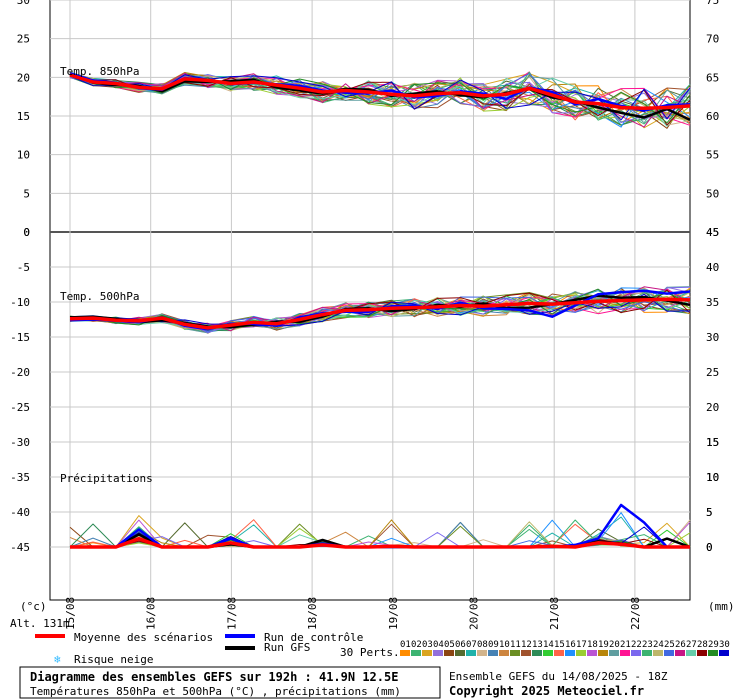 The height and width of the screenshot is (700, 740). What do you see at coordinates (57, 659) in the screenshot?
I see `snowflake-icon: ❄` at bounding box center [57, 659].